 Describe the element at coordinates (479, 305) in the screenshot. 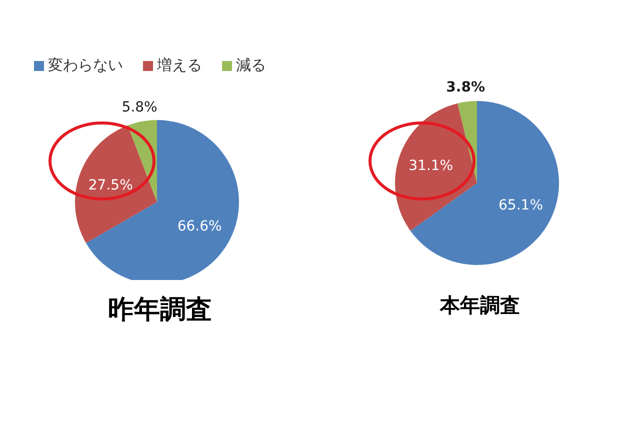

I see `text: 本年調査` at that location.